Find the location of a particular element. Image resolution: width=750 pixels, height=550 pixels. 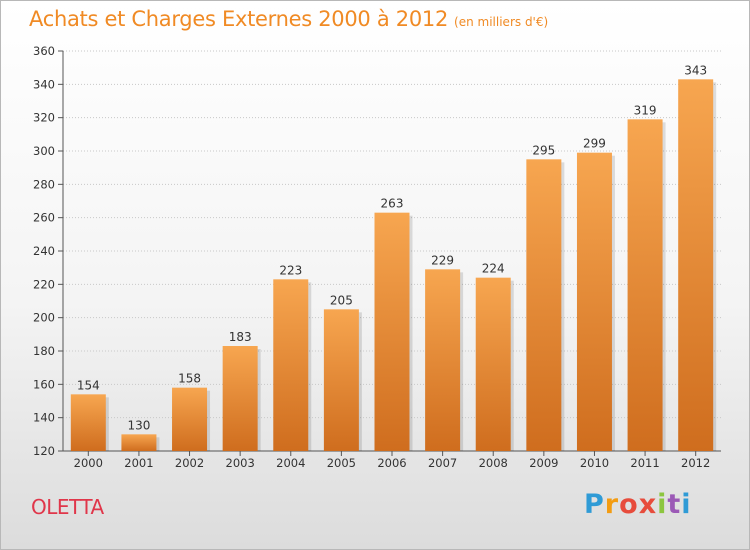

y-tick-label: 320 is located at coordinates (44, 118).